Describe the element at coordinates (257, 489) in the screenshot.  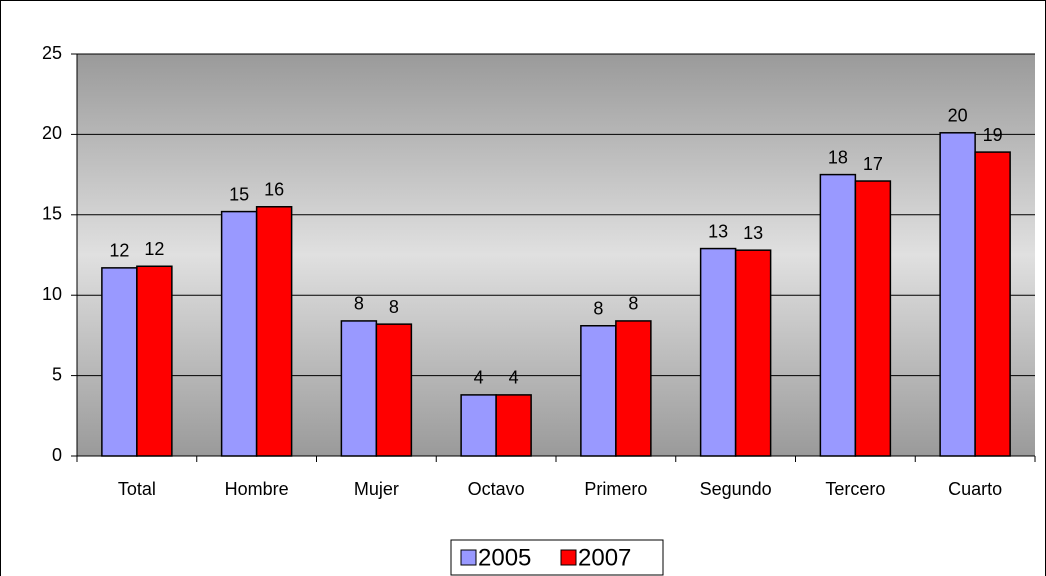
I see `x-tick-label: Hombre` at that location.